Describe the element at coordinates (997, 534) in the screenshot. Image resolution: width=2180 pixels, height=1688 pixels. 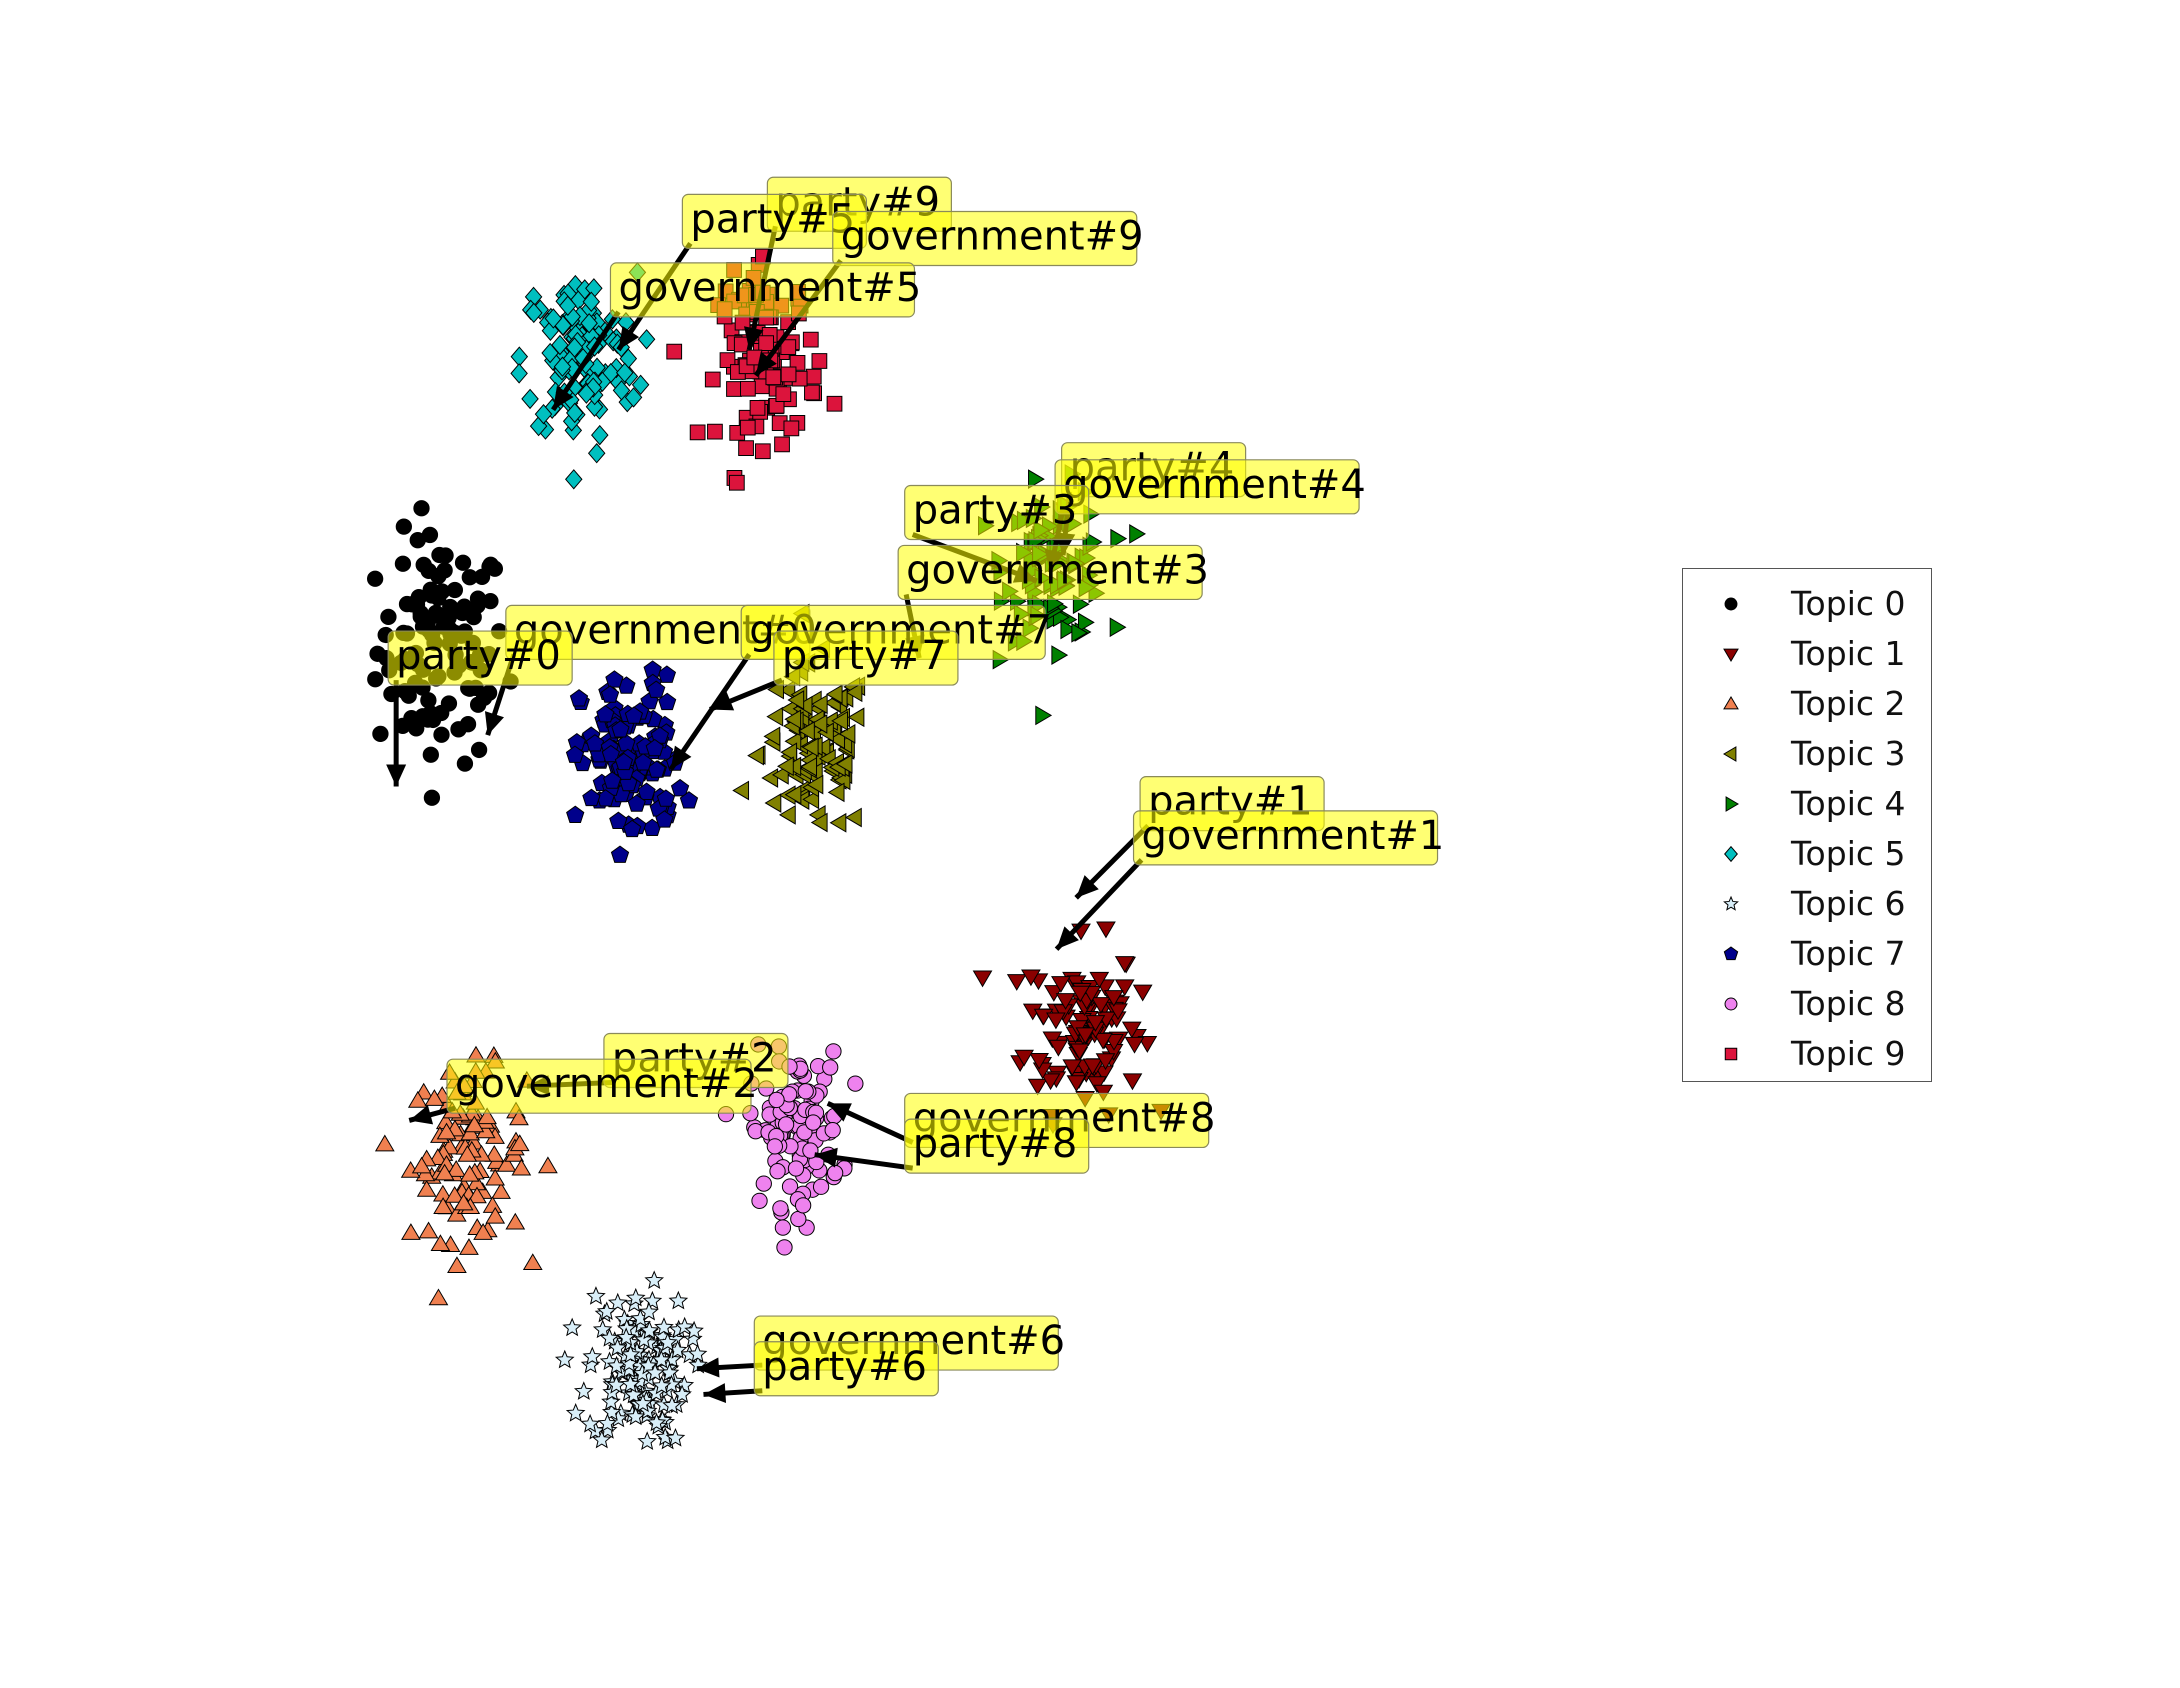
I see `annotation-party-3: party#3` at that location.